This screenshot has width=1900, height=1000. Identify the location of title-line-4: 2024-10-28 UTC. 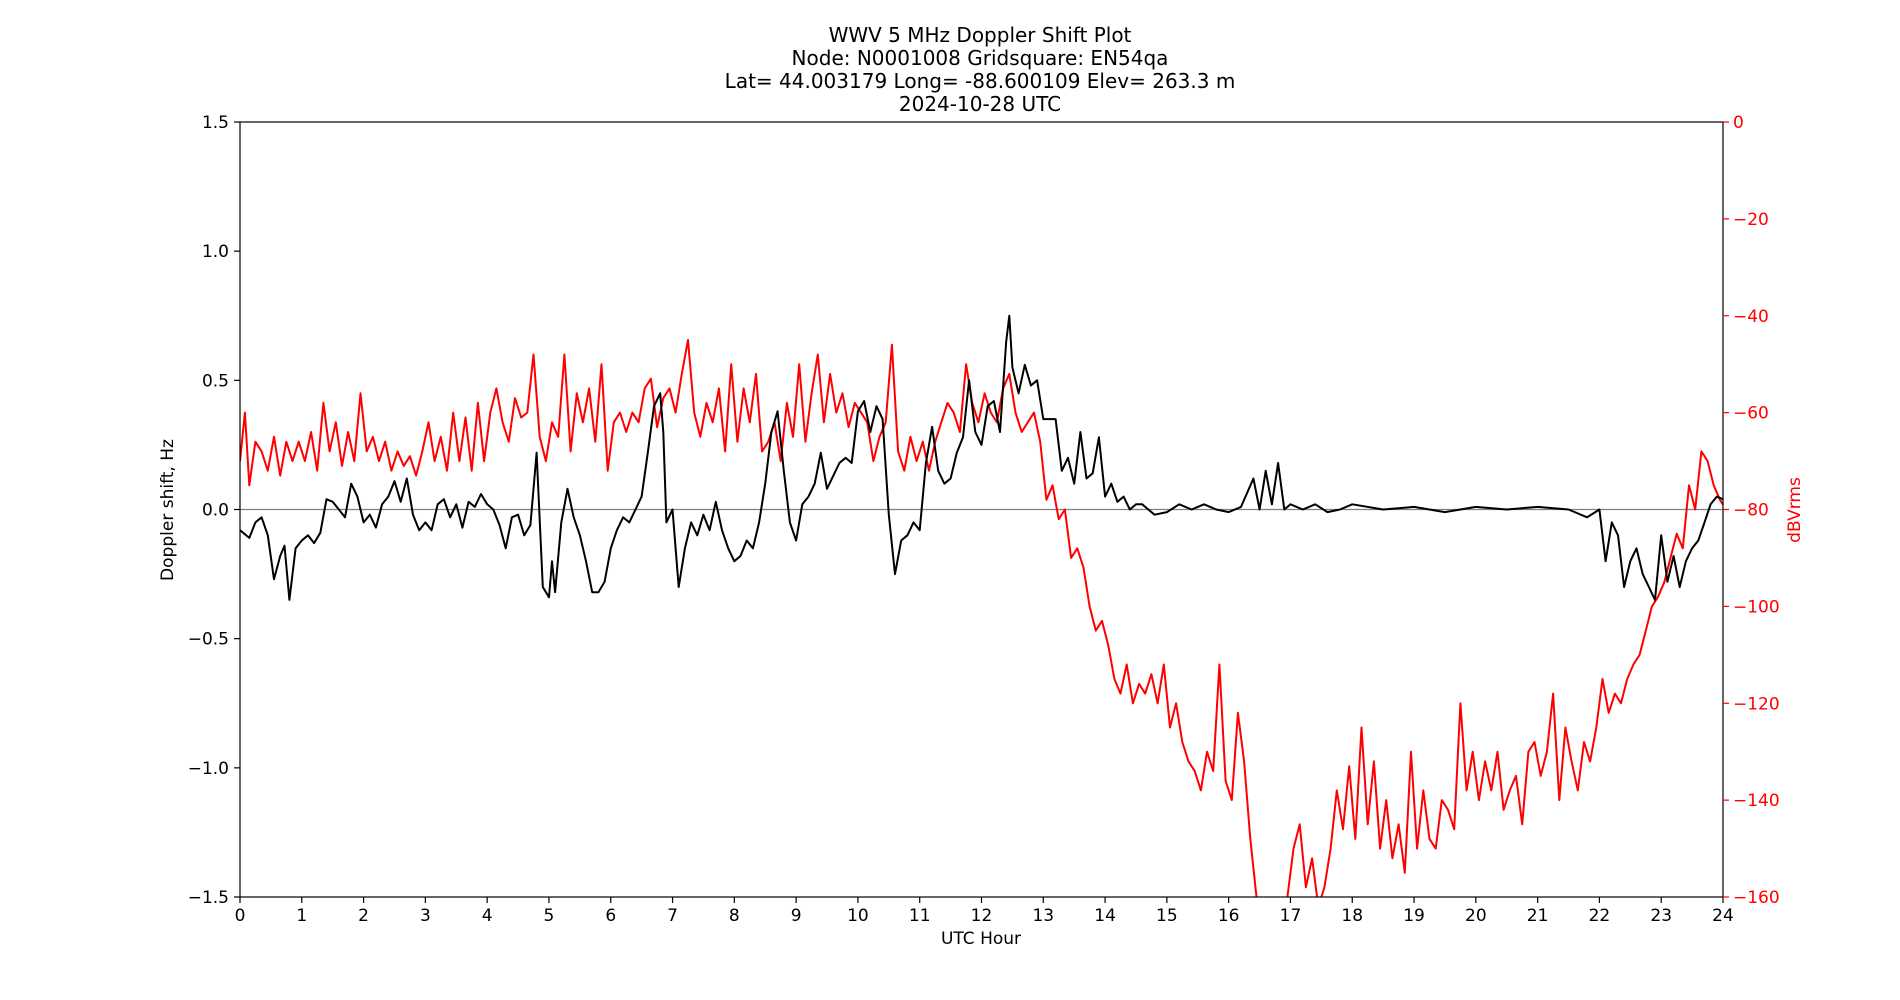
(980, 104).